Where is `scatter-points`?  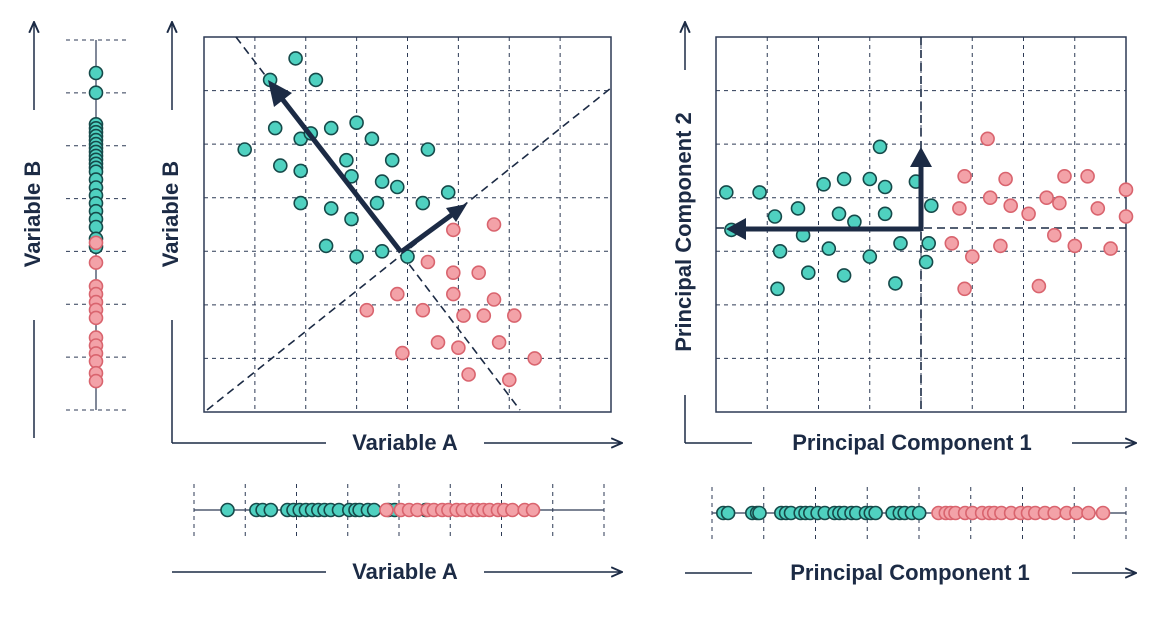
scatter-points is located at coordinates (390, 219).